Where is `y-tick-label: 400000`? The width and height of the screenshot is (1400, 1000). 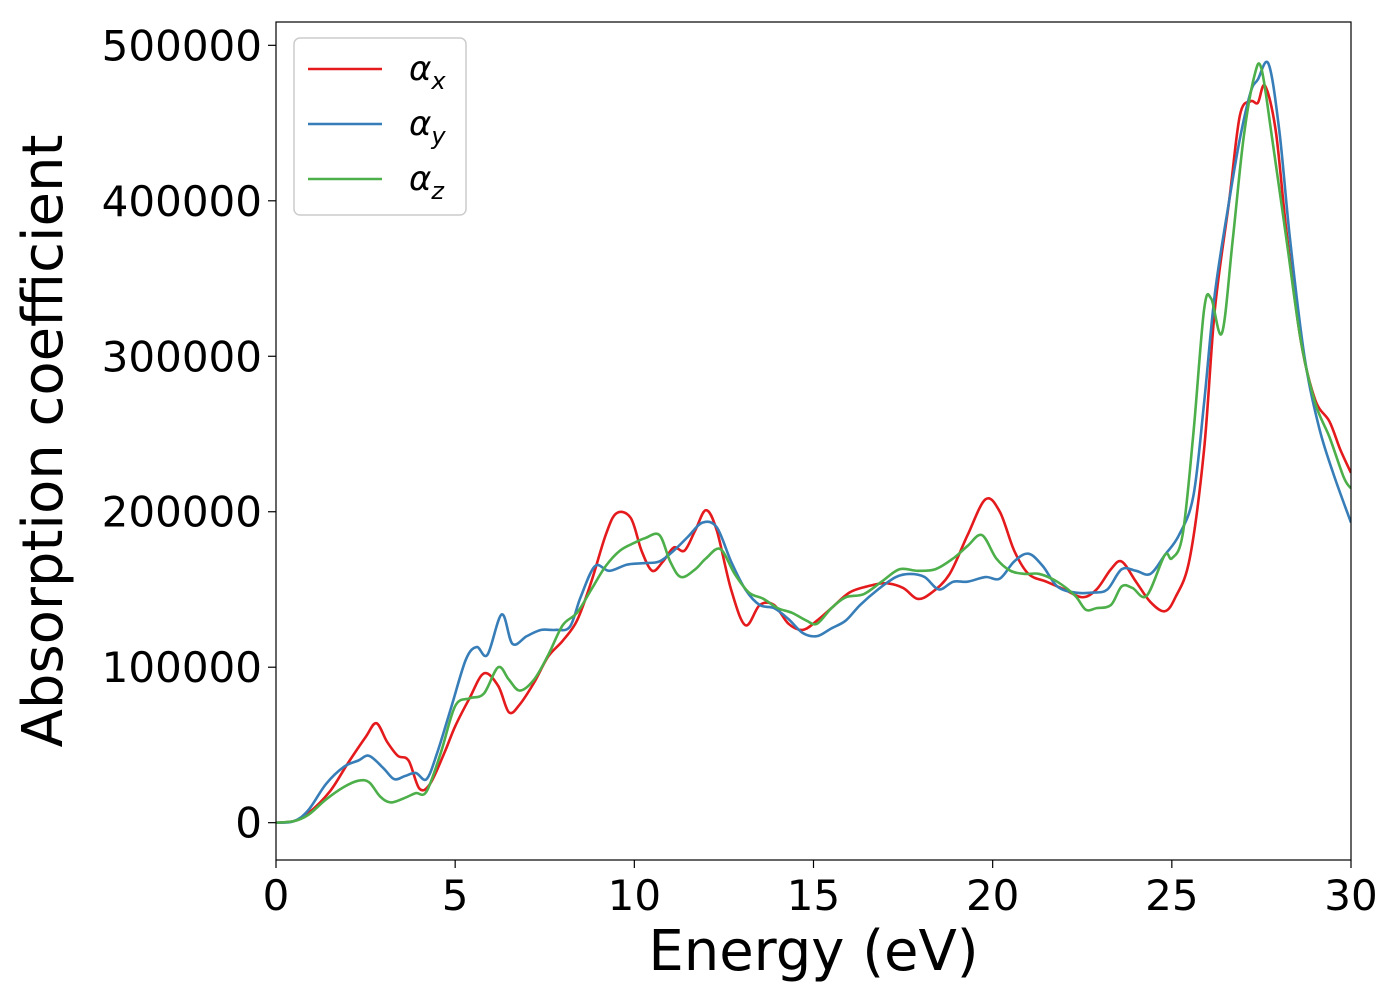
y-tick-label: 400000 is located at coordinates (182, 201).